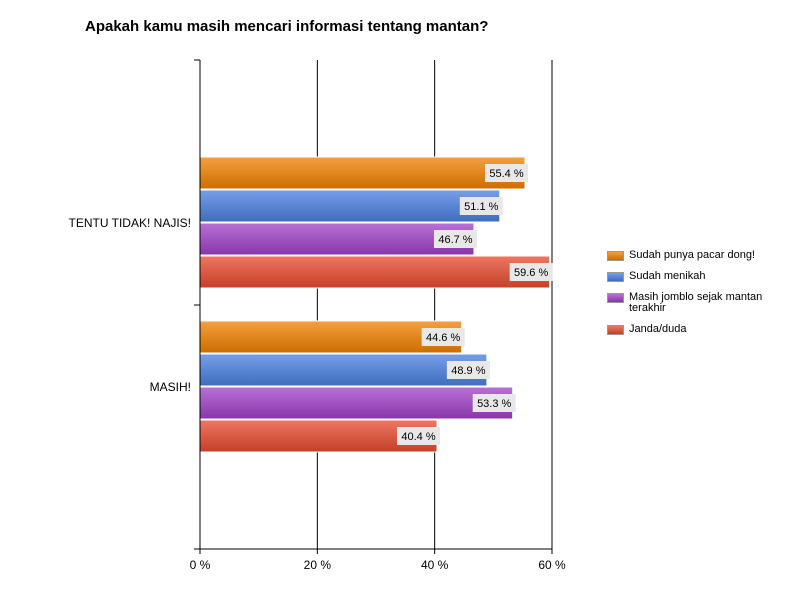 This screenshot has width=800, height=600. What do you see at coordinates (694, 329) in the screenshot?
I see `legend-item: Janda/duda` at bounding box center [694, 329].